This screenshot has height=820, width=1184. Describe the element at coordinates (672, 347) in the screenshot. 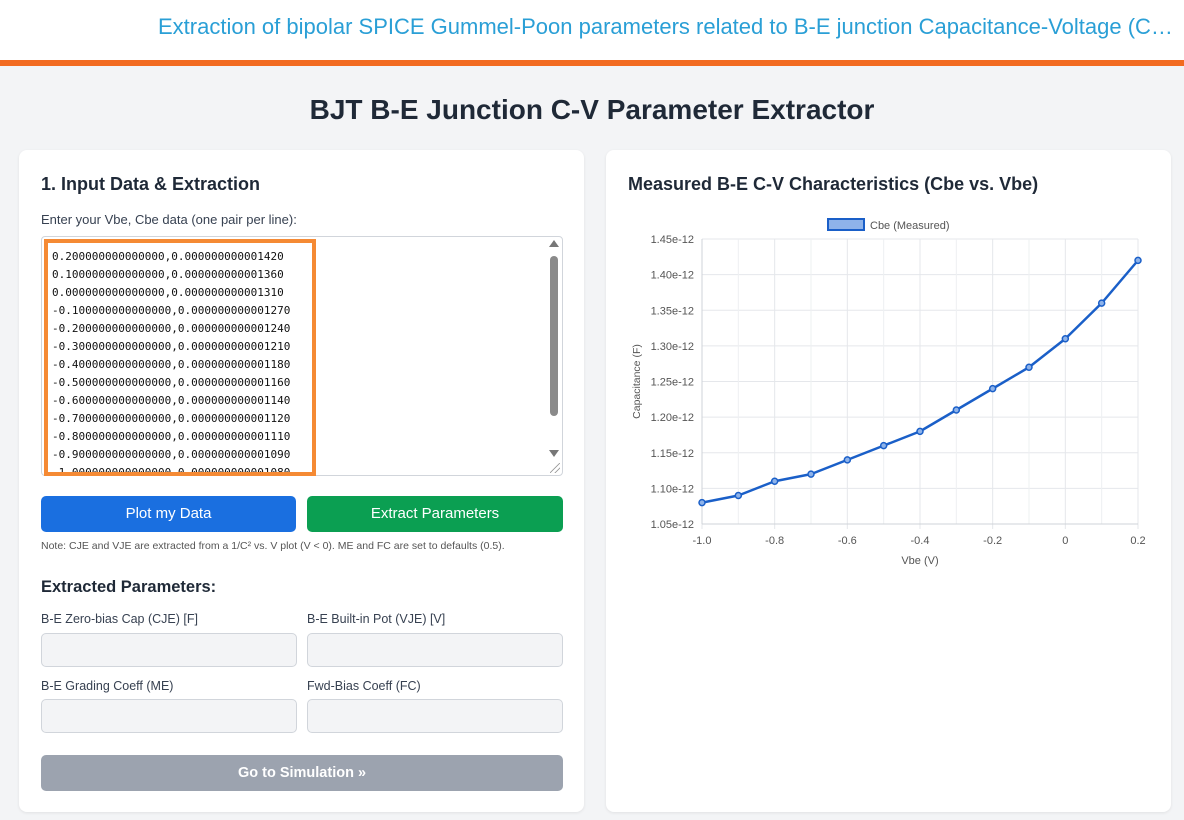

I see `y-tick-label: 1.30e-12` at that location.